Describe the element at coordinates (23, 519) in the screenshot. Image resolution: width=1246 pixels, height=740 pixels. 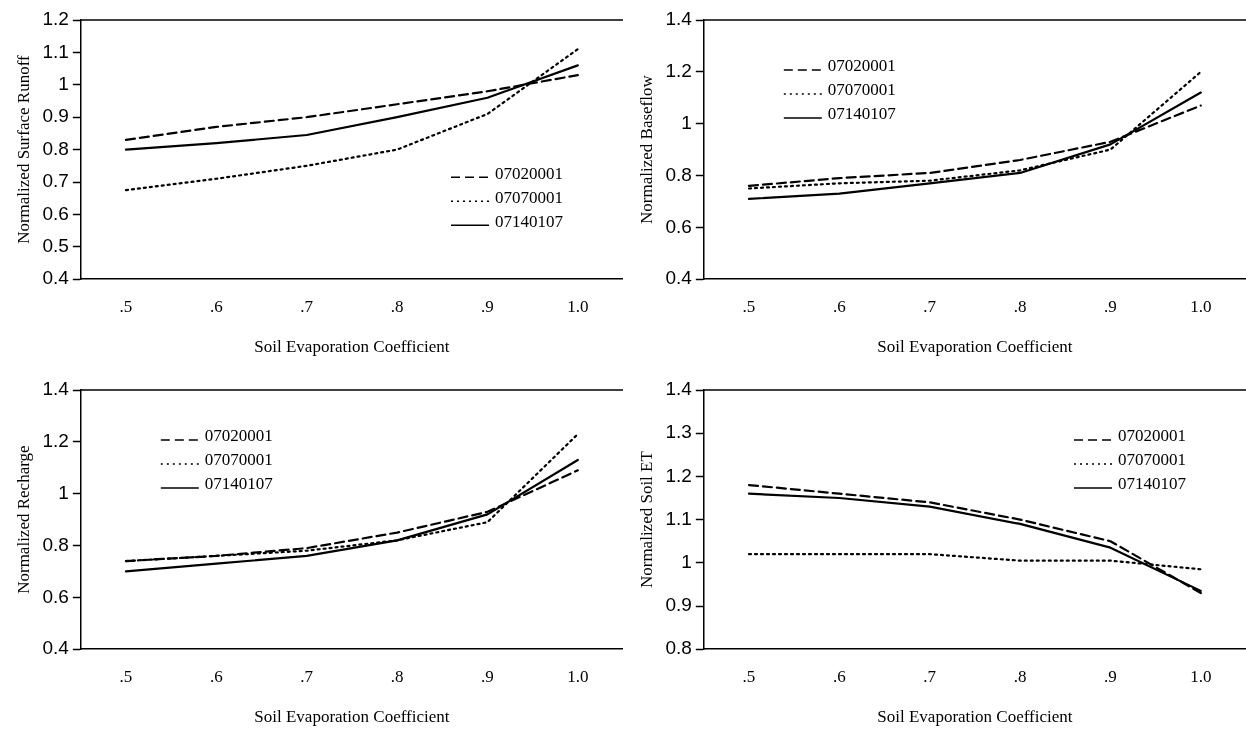
I see `y-axis-title: Normalized Recharge` at that location.